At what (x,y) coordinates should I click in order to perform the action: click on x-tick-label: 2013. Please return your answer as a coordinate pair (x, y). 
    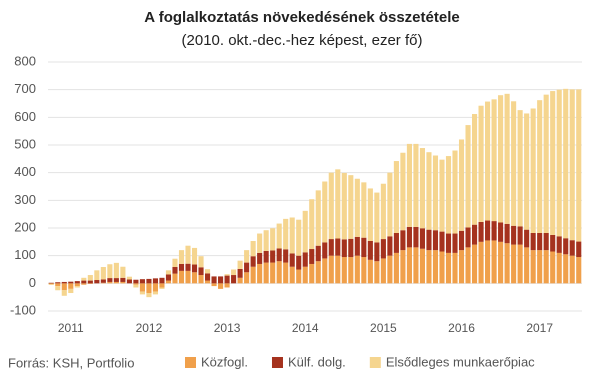
    Looking at the image, I should click on (227, 328).